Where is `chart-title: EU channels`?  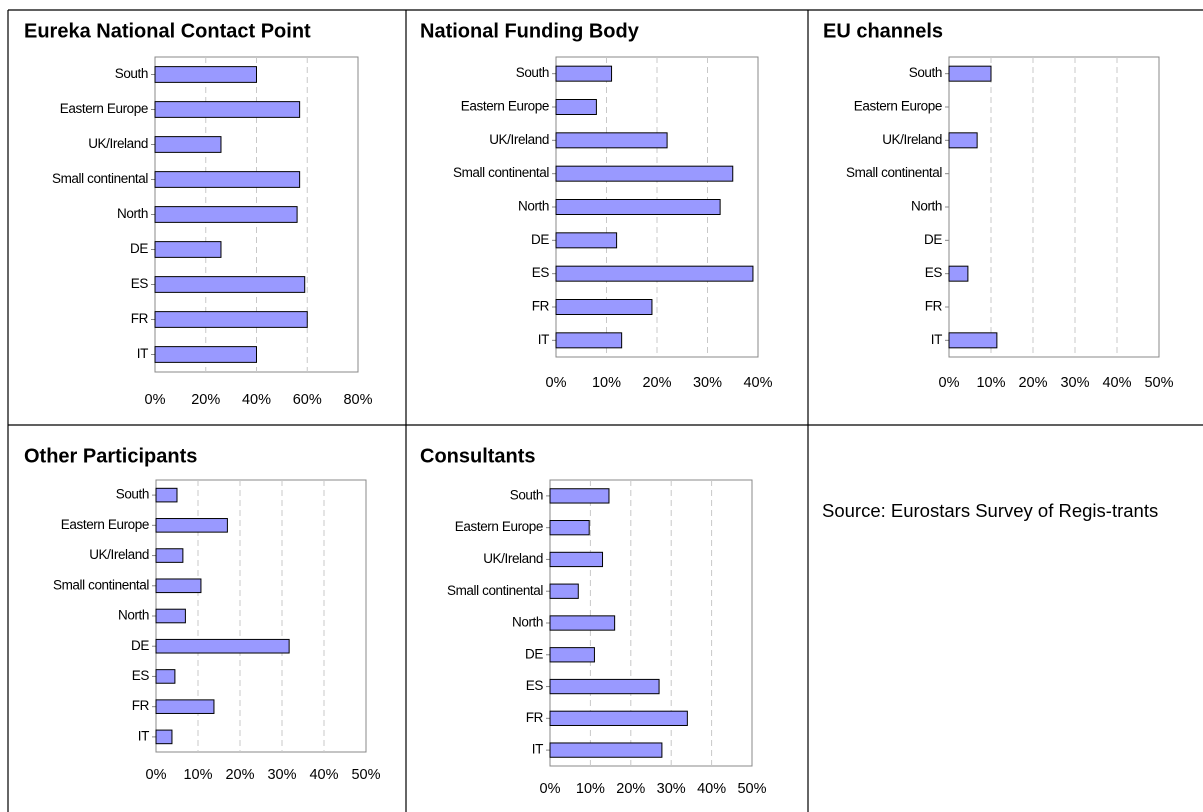 chart-title: EU channels is located at coordinates (883, 31).